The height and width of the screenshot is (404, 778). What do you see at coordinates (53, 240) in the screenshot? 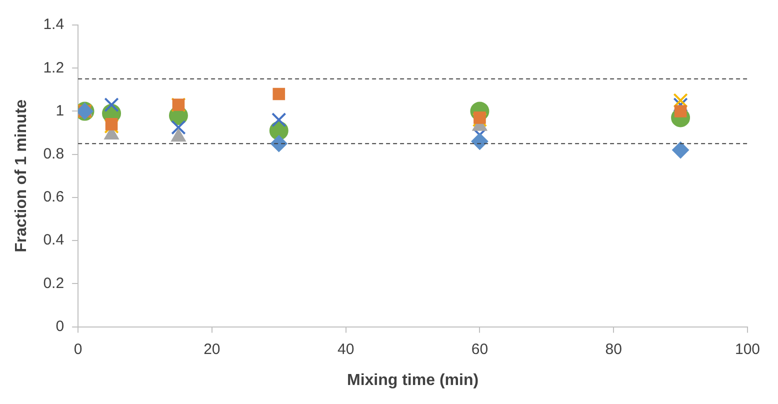
I see `y-tick-label: 0.4` at bounding box center [53, 240].